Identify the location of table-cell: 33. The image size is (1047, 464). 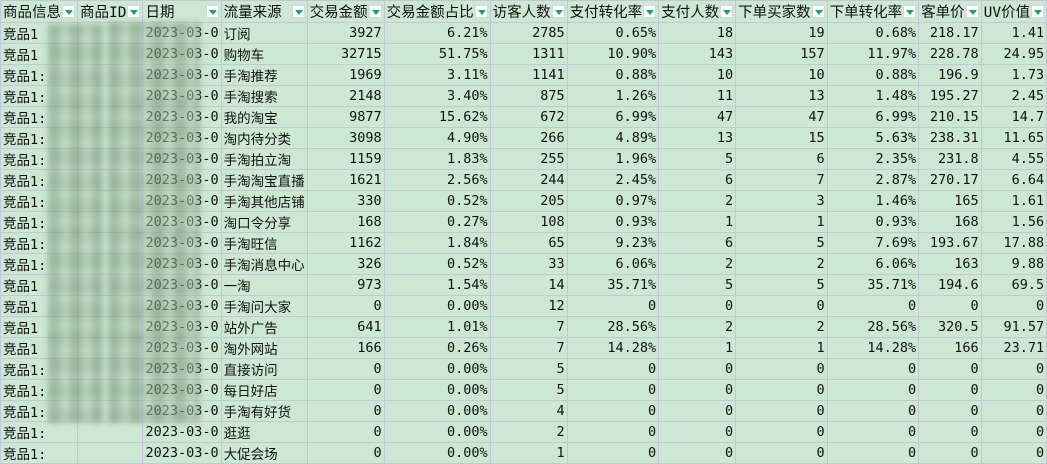
(528, 264).